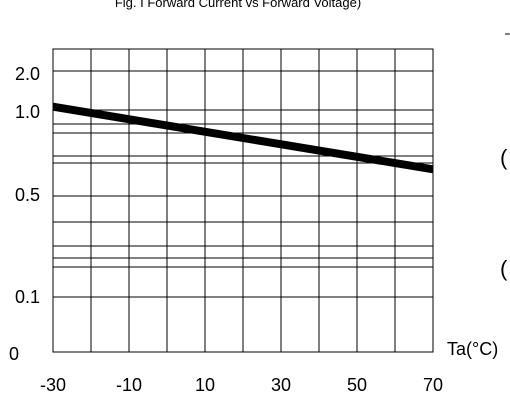 This screenshot has width=510, height=399. What do you see at coordinates (281, 385) in the screenshot?
I see `x-tick-label: 30` at bounding box center [281, 385].